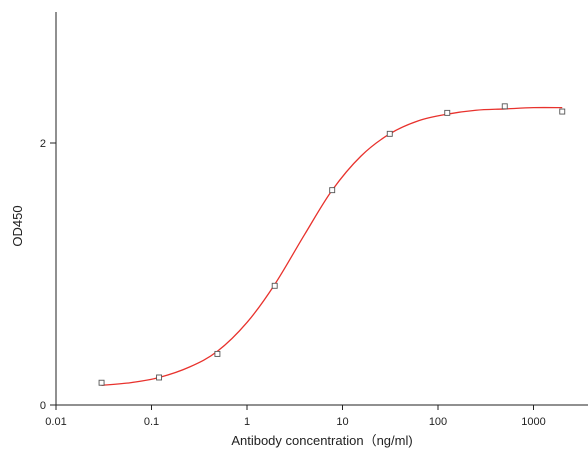  I want to click on y-tick-label: 0, so click(43, 406).